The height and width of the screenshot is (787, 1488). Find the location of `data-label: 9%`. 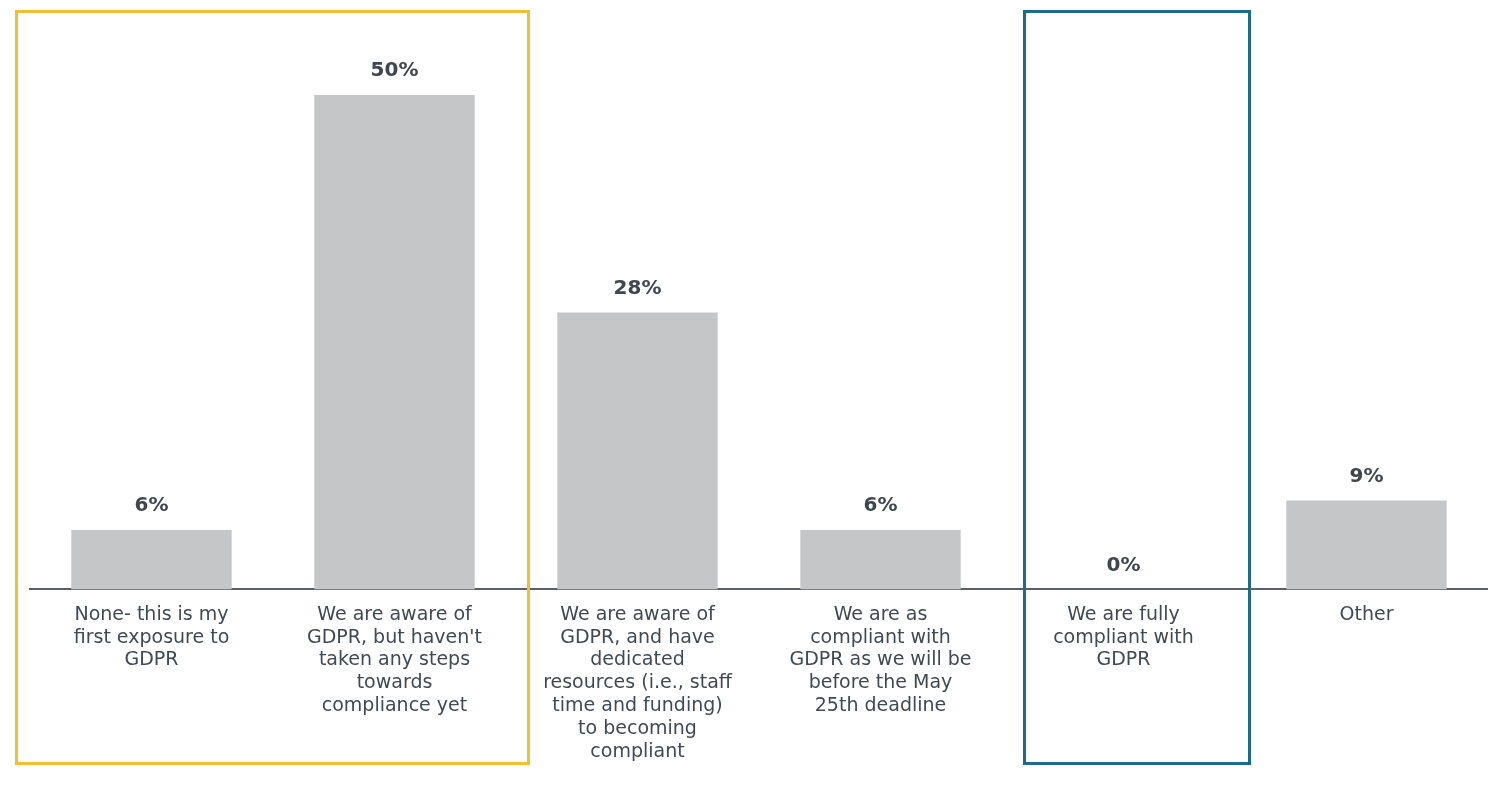

data-label: 9% is located at coordinates (1366, 474).